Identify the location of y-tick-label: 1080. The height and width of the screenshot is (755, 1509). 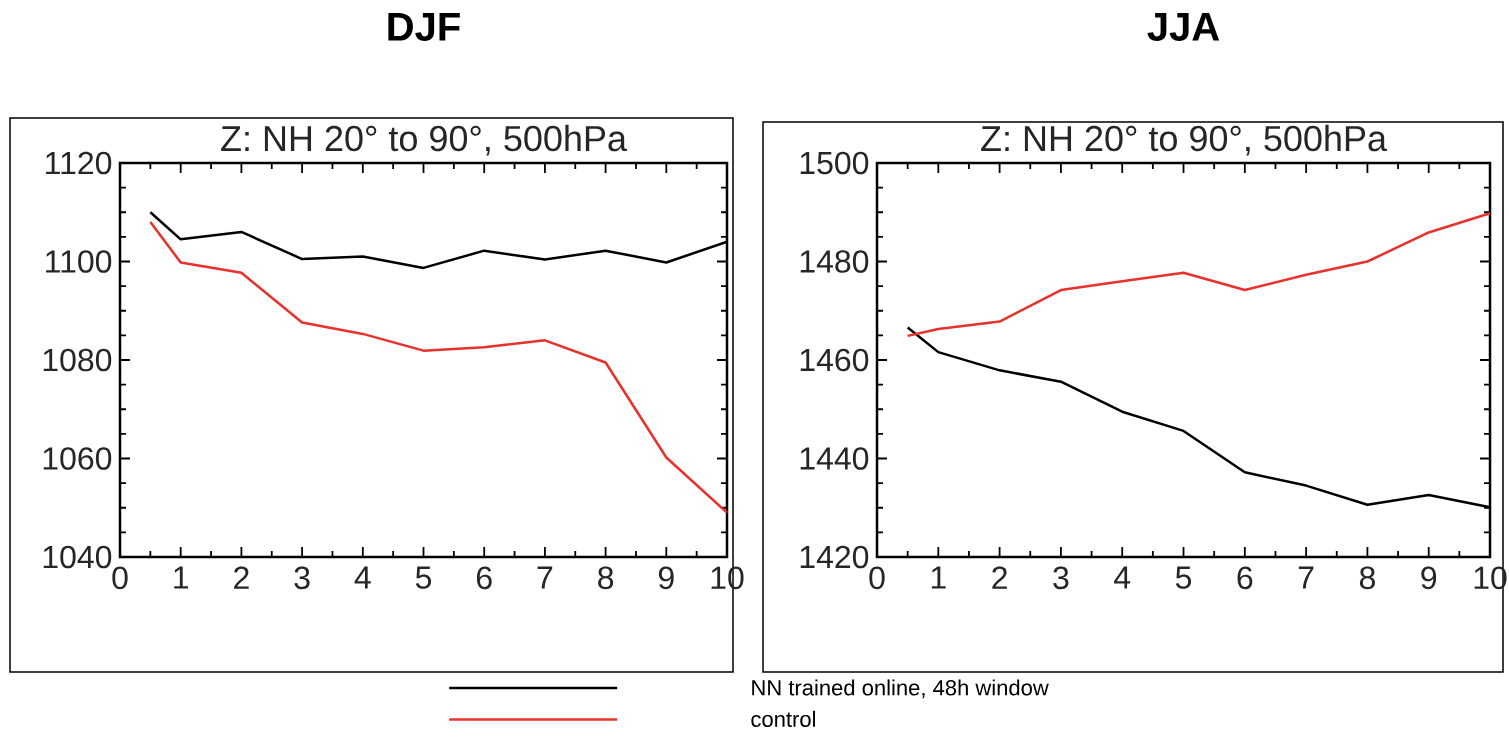
(77, 360).